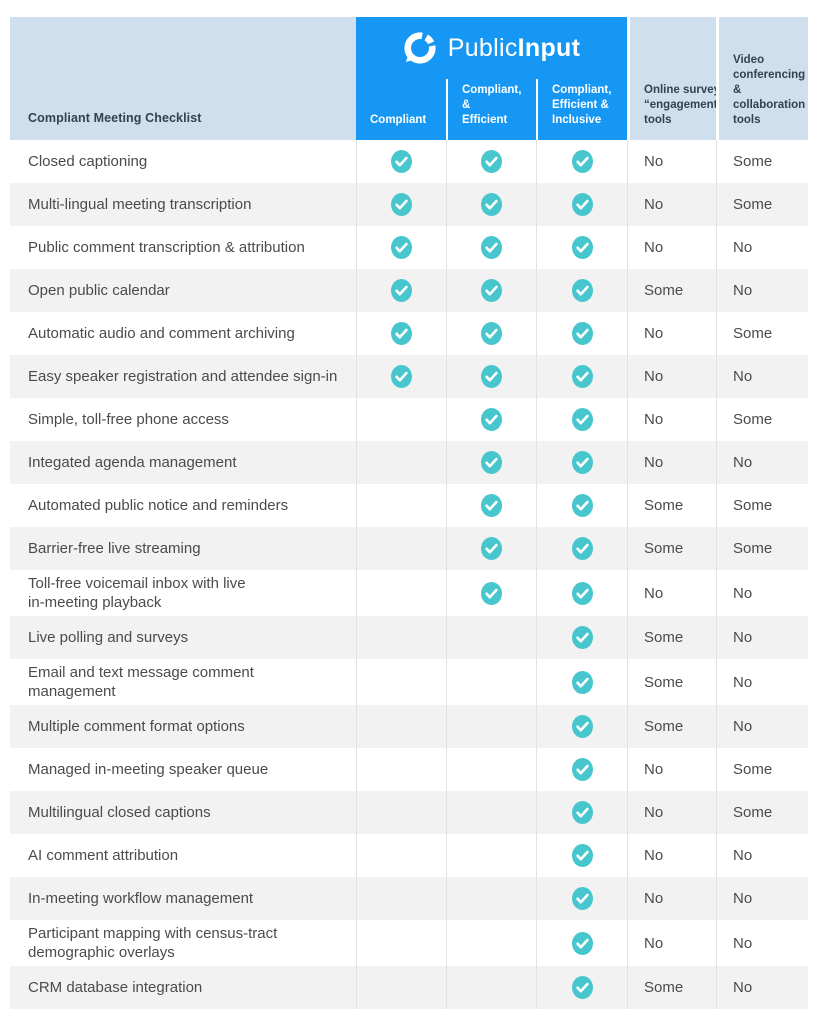 The width and height of the screenshot is (819, 1024). I want to click on column-header-compliant-efficient: Compliant, & Efficient, so click(491, 109).